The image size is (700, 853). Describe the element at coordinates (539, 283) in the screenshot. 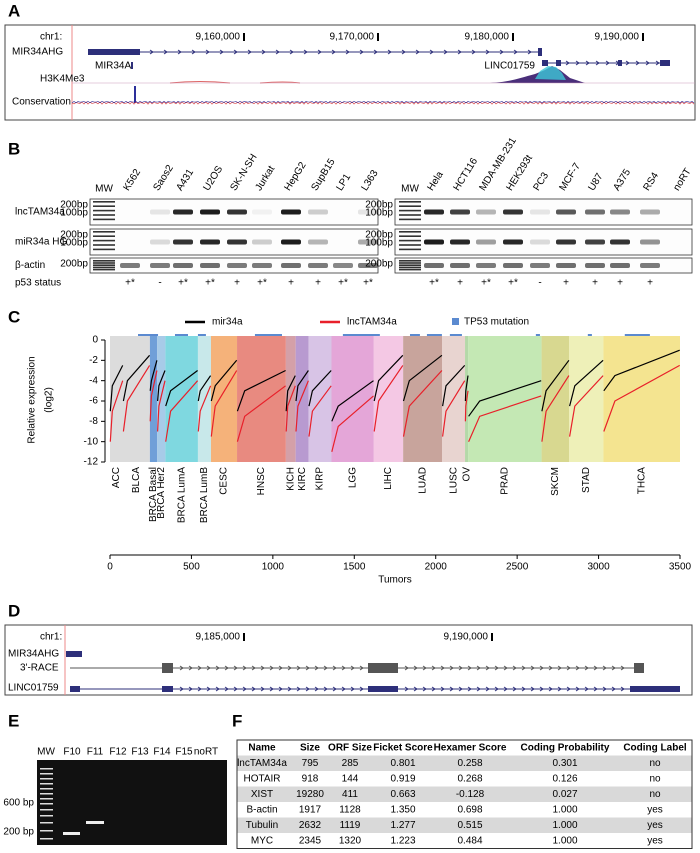

I see `p53-status: -` at that location.